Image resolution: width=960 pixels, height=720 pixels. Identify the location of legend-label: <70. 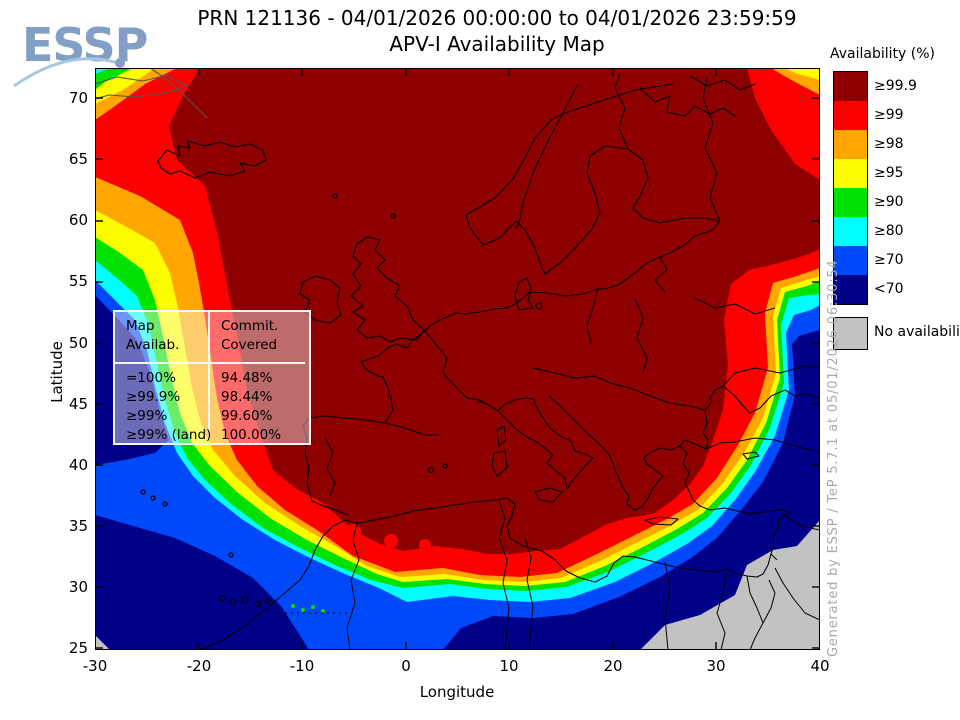
(889, 289).